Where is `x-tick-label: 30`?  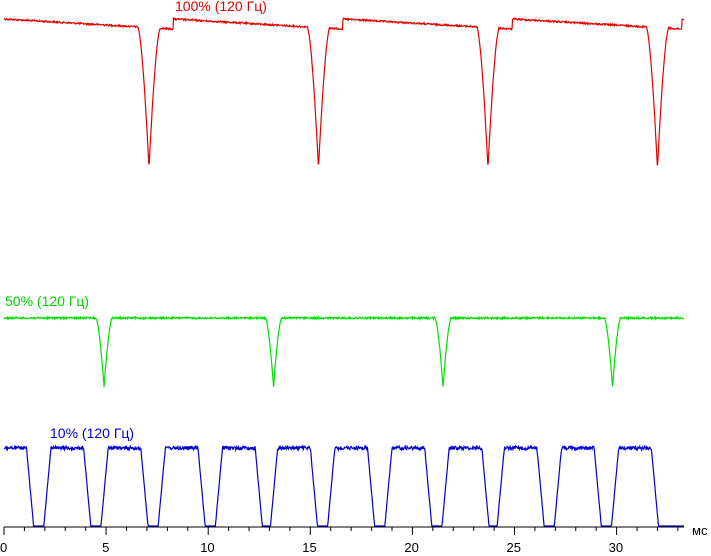 x-tick-label: 30 is located at coordinates (616, 547).